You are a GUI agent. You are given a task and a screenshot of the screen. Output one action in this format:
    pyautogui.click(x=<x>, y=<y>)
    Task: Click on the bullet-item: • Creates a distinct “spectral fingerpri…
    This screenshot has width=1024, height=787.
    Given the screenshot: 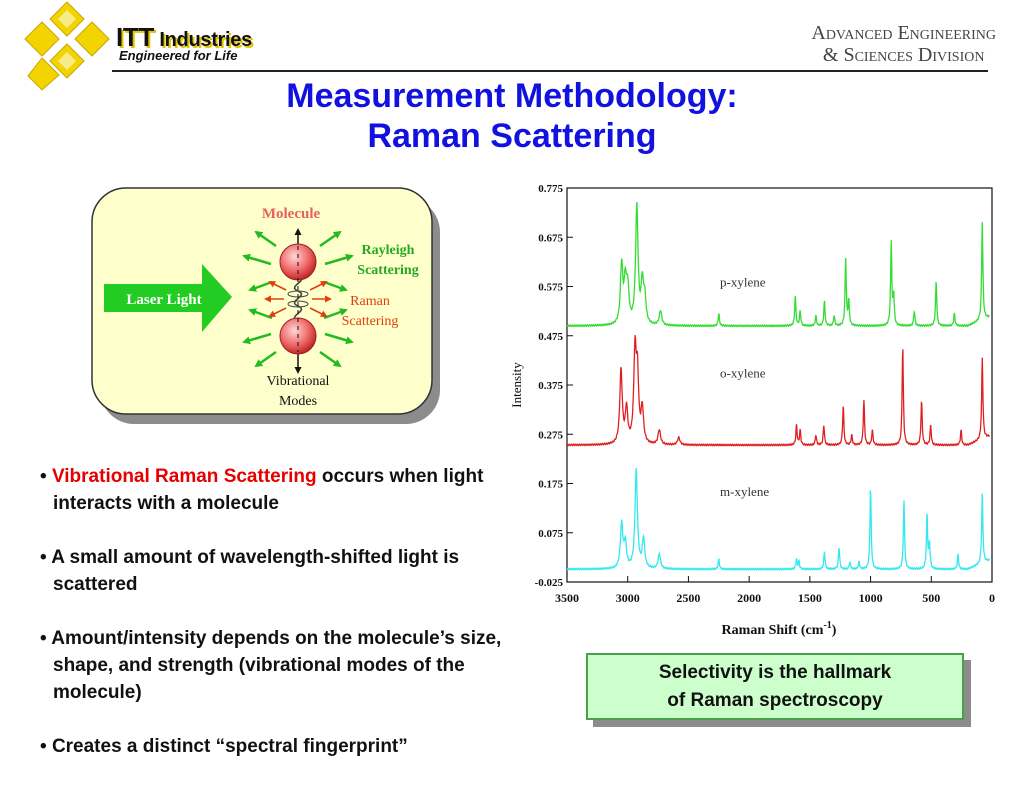 What is the action you would take?
    pyautogui.click(x=224, y=746)
    